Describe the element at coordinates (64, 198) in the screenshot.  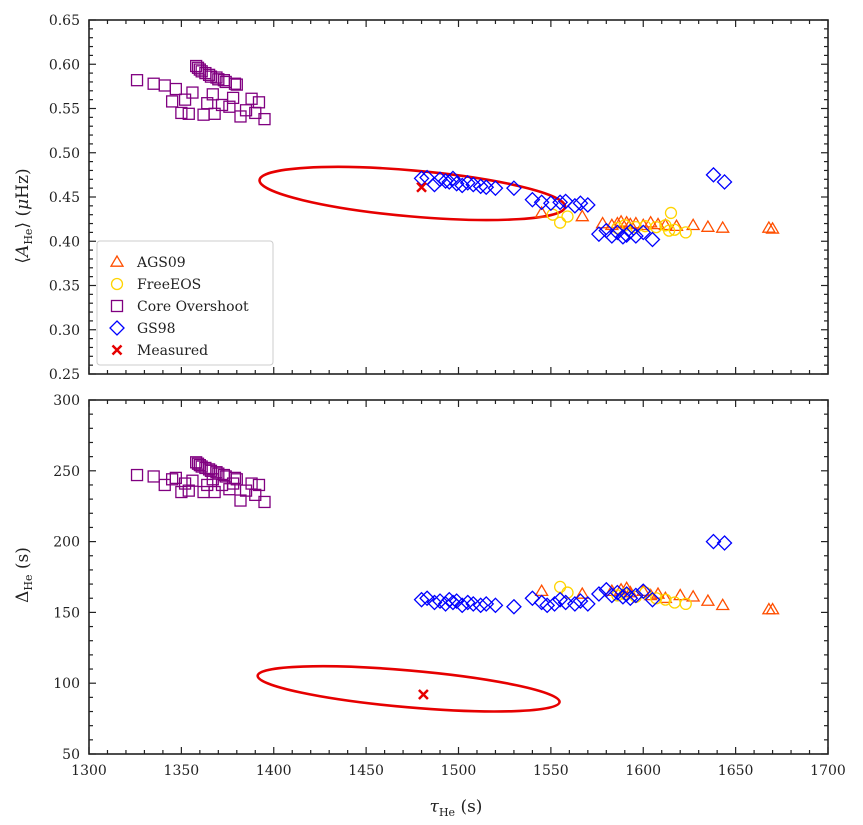
I see `top-y-tick-label: 0.45` at that location.